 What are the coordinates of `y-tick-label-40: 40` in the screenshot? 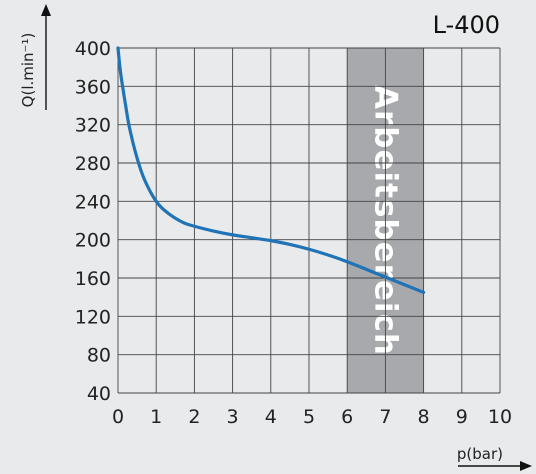 It's located at (99, 394).